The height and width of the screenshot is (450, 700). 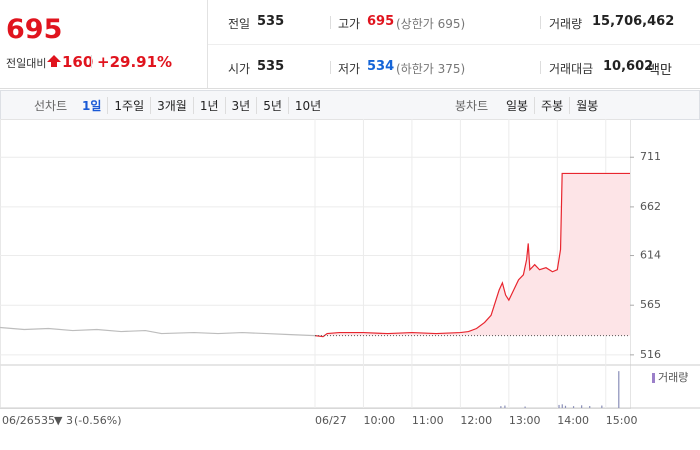 What do you see at coordinates (571, 69) in the screenshot?
I see `stat-label: 거래대금` at bounding box center [571, 69].